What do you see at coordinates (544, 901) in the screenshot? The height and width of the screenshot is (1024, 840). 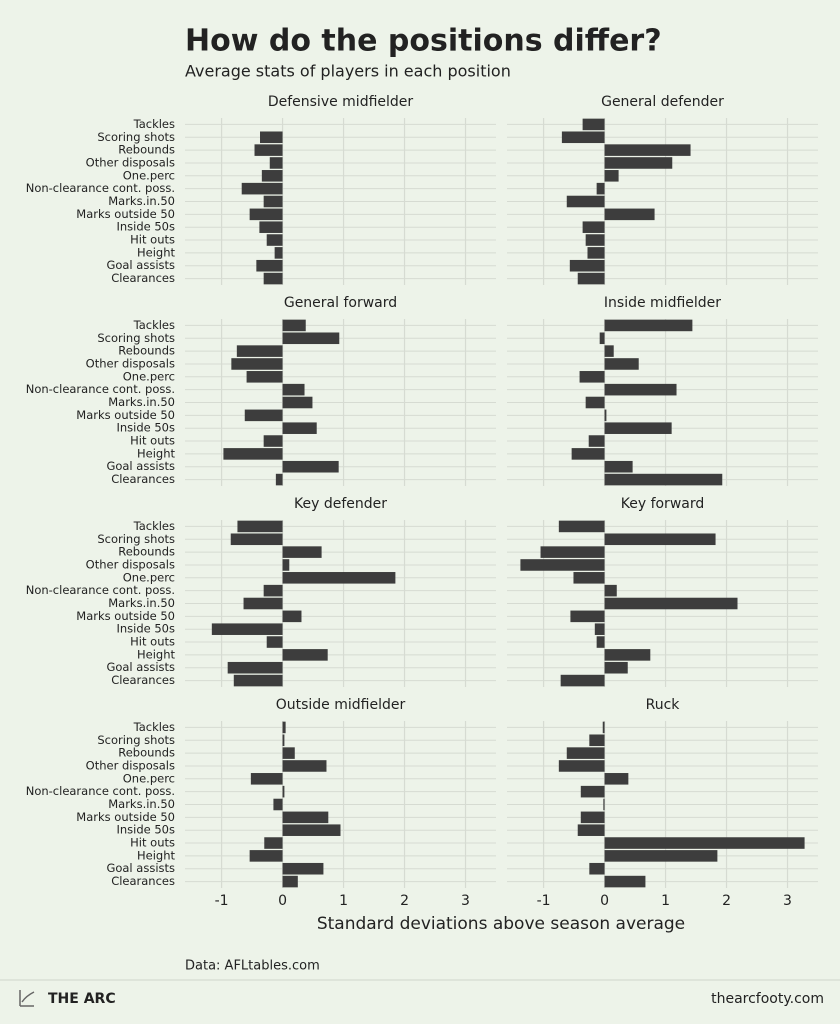 I see `x-tick-label: -1` at bounding box center [544, 901].